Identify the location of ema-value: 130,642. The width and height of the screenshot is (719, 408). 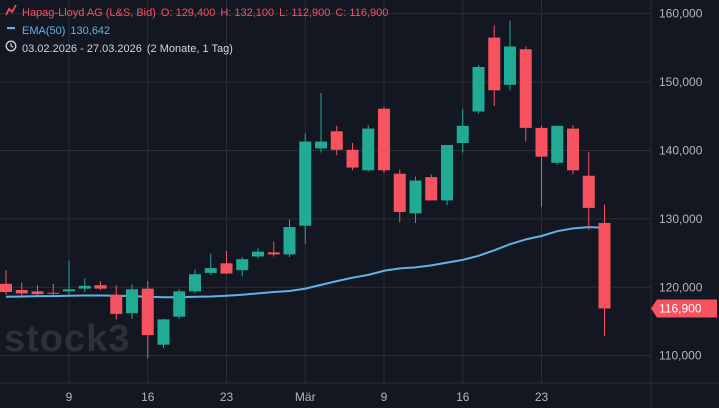
(90, 30).